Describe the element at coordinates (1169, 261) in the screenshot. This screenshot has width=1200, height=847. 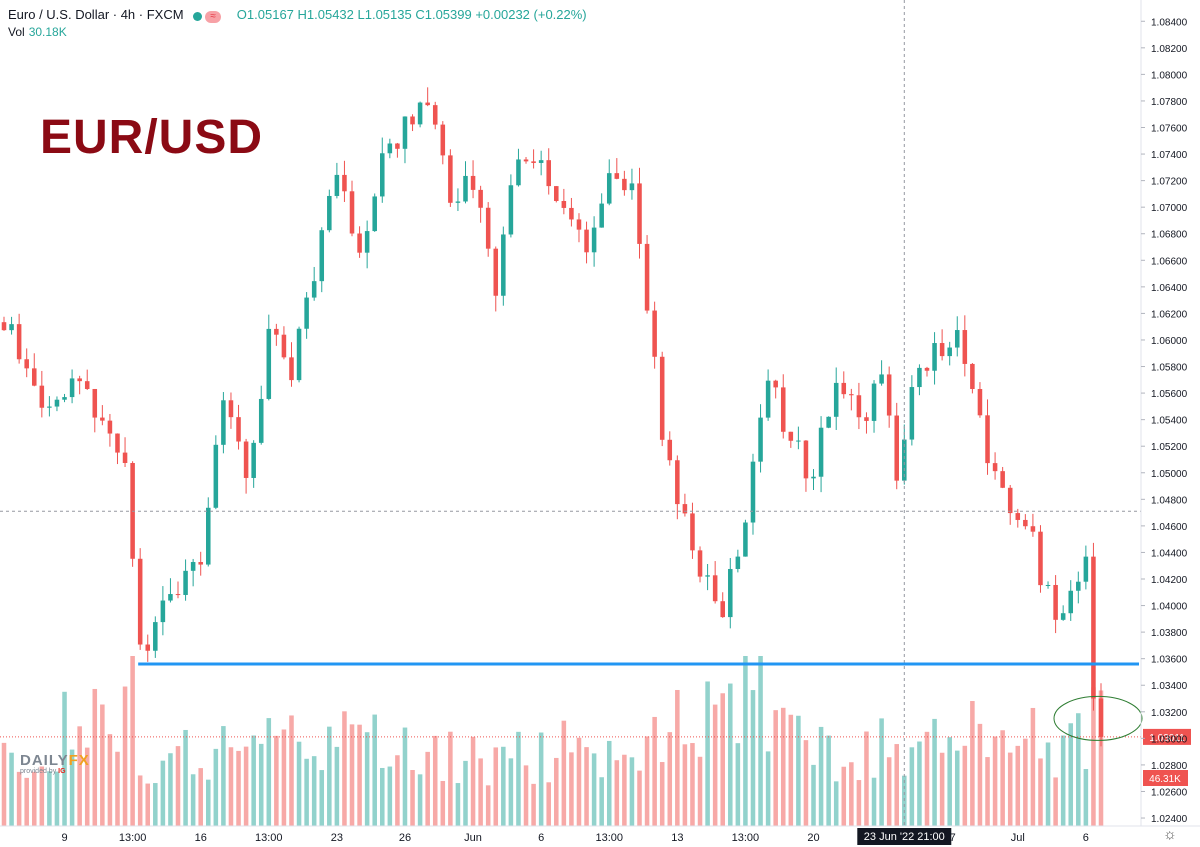
I see `price-tick-label: 1.06600` at that location.